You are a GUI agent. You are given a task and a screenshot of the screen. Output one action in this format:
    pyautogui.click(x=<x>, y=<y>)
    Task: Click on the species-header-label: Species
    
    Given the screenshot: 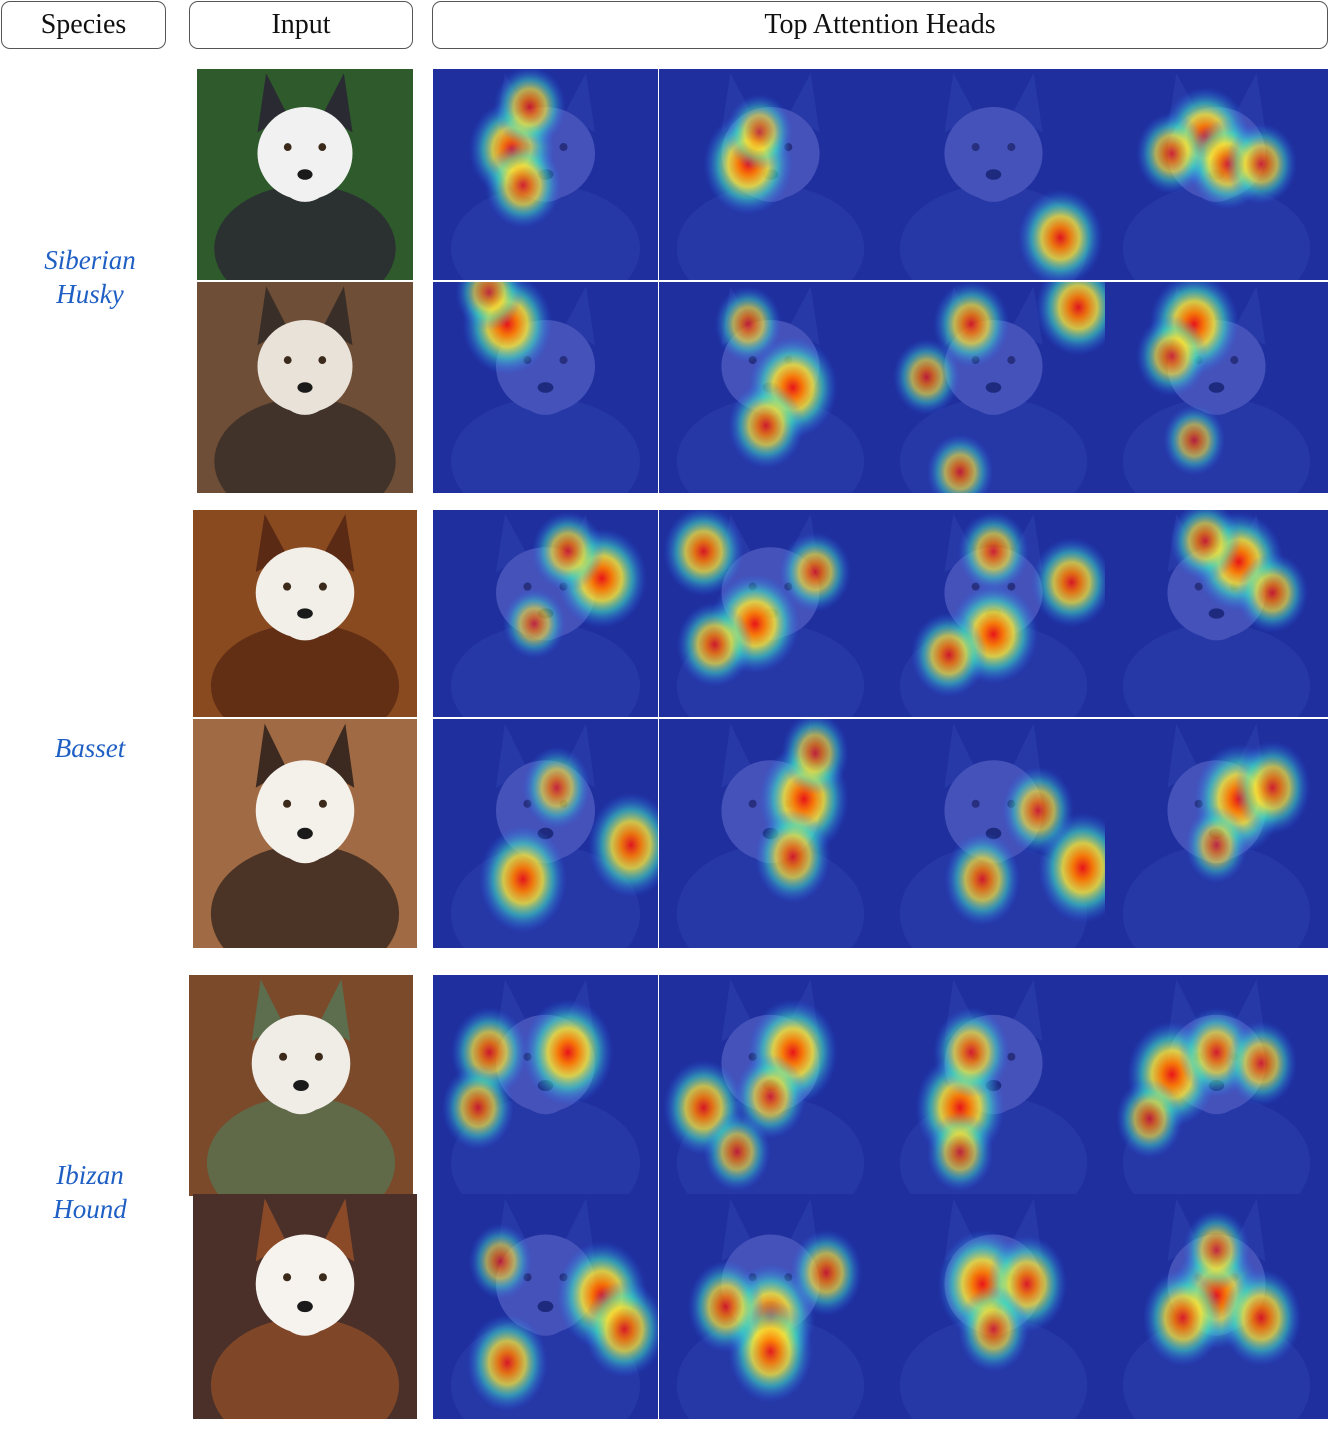 What is the action you would take?
    pyautogui.click(x=83, y=24)
    